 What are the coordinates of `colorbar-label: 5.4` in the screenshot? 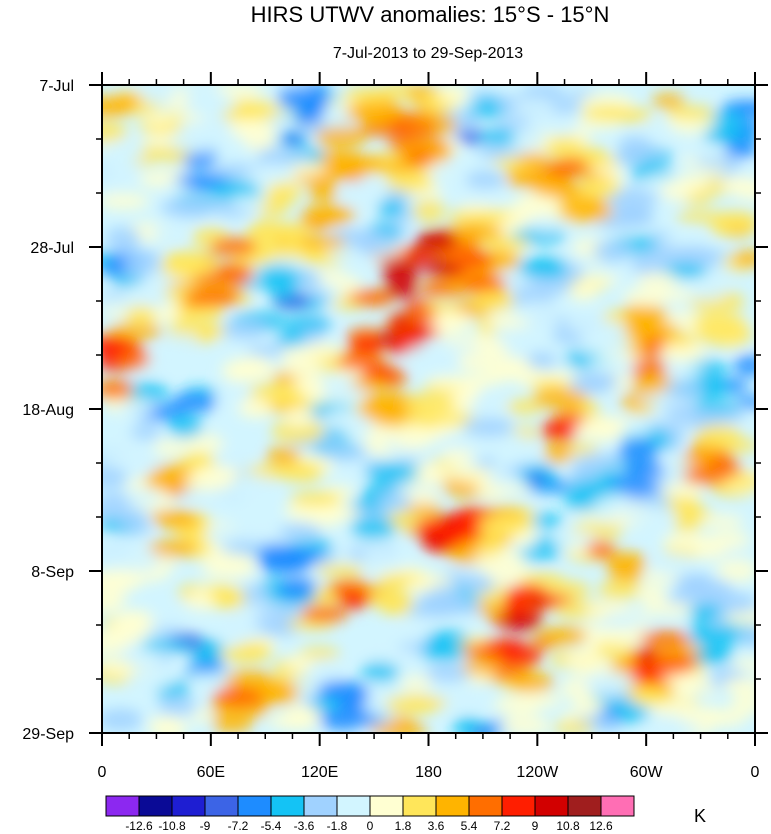 It's located at (469, 826).